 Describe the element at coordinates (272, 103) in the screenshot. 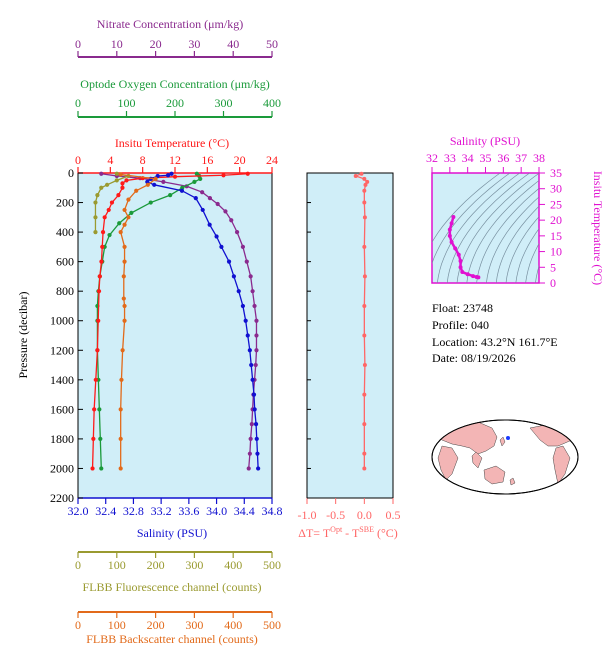

I see `oxygen-tick-label: 400` at that location.